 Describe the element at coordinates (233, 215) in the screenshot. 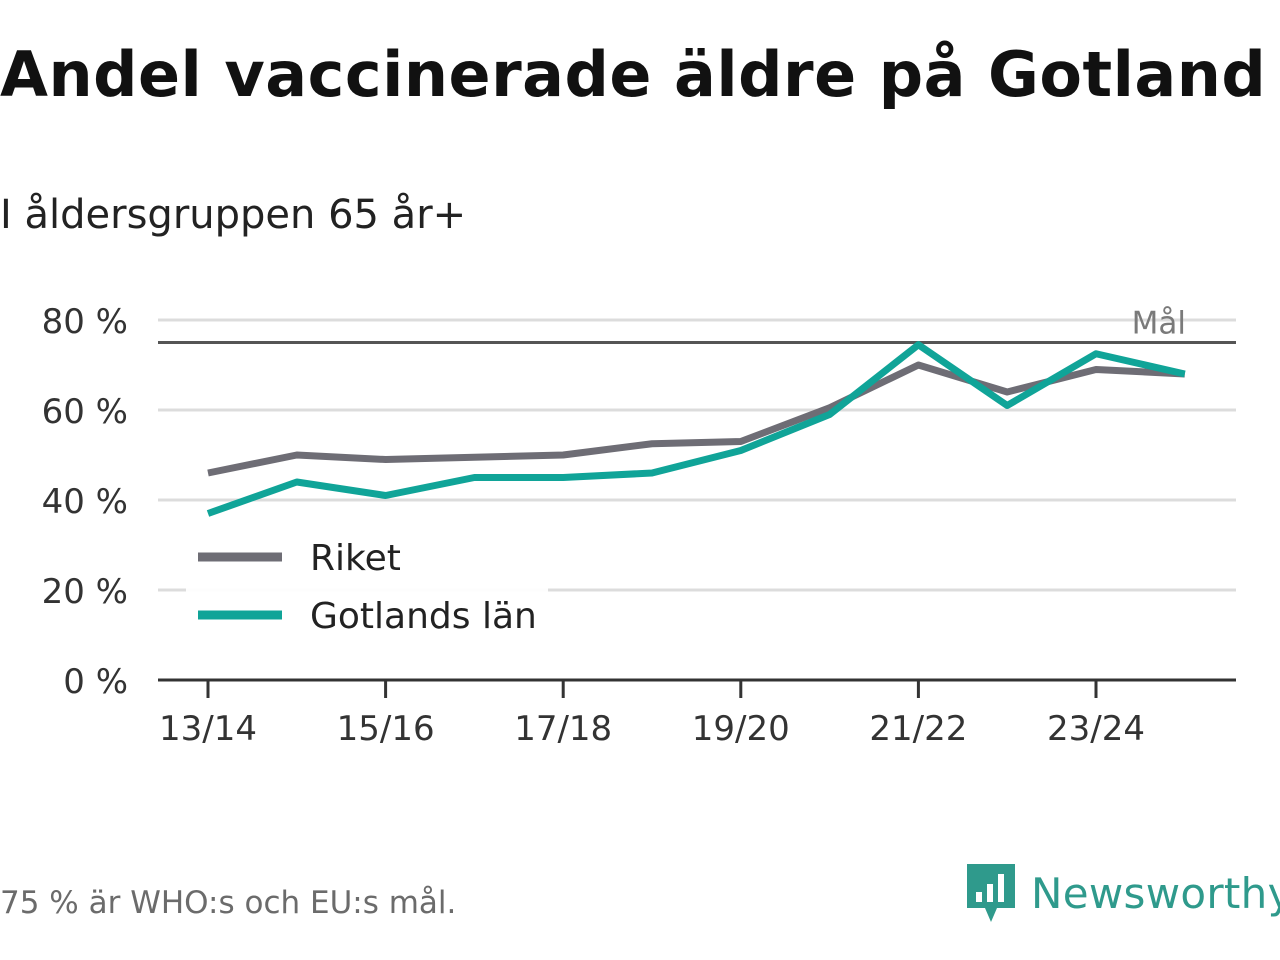

I see `chart-subtitle: I åldersgruppen 65 år+` at that location.